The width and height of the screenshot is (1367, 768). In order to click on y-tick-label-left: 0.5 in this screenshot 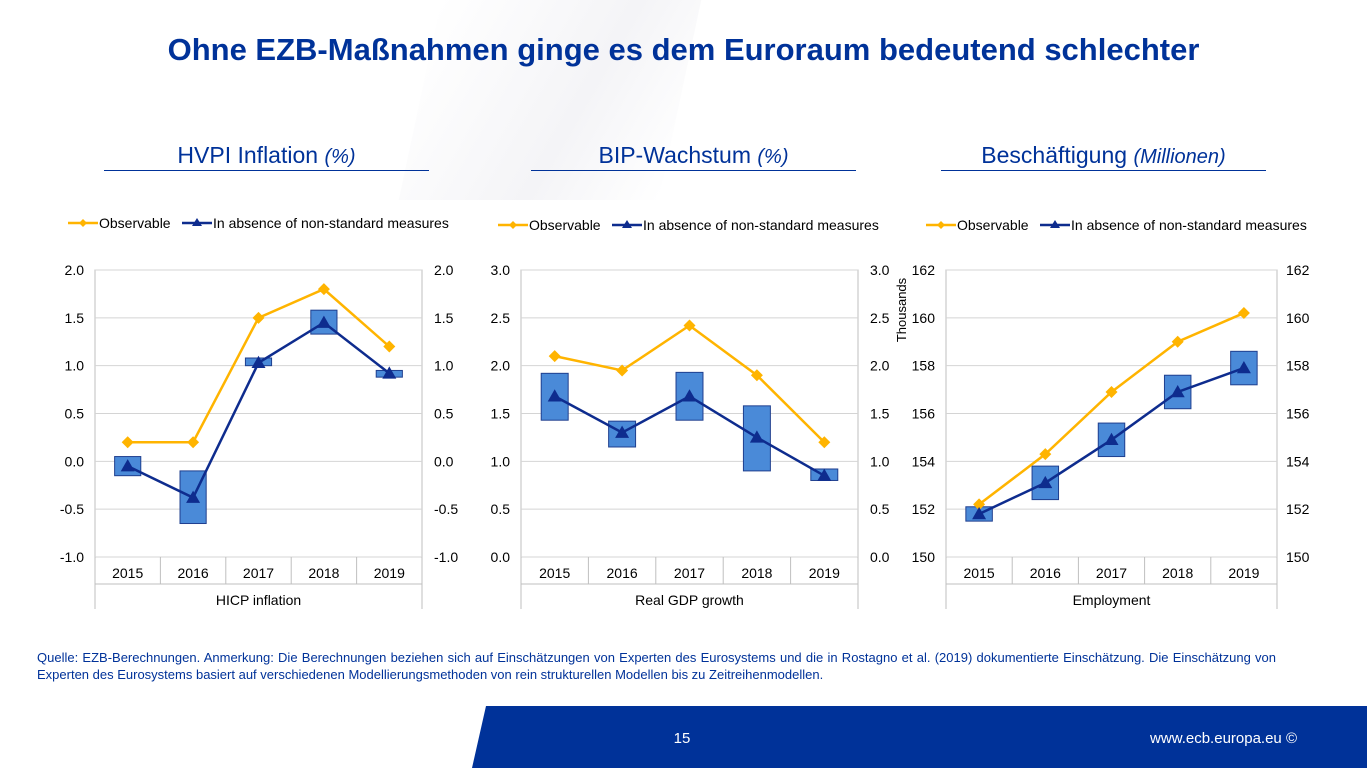, I will do `click(501, 509)`.